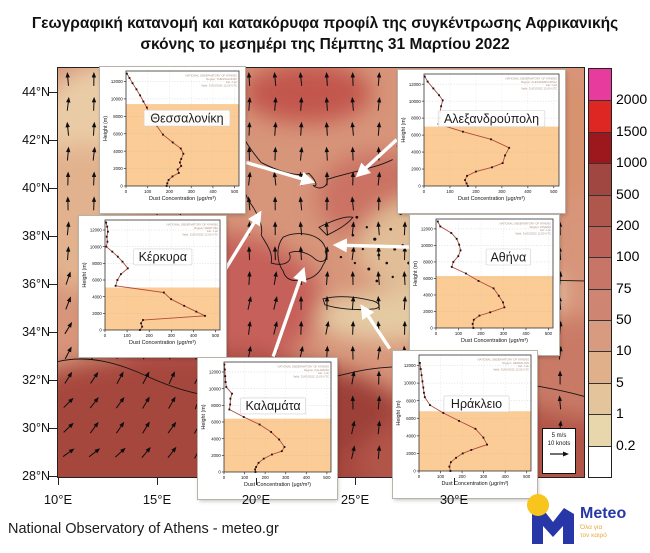  Describe the element at coordinates (172, 335) in the screenshot. I see `x-tick-label: 300` at that location.